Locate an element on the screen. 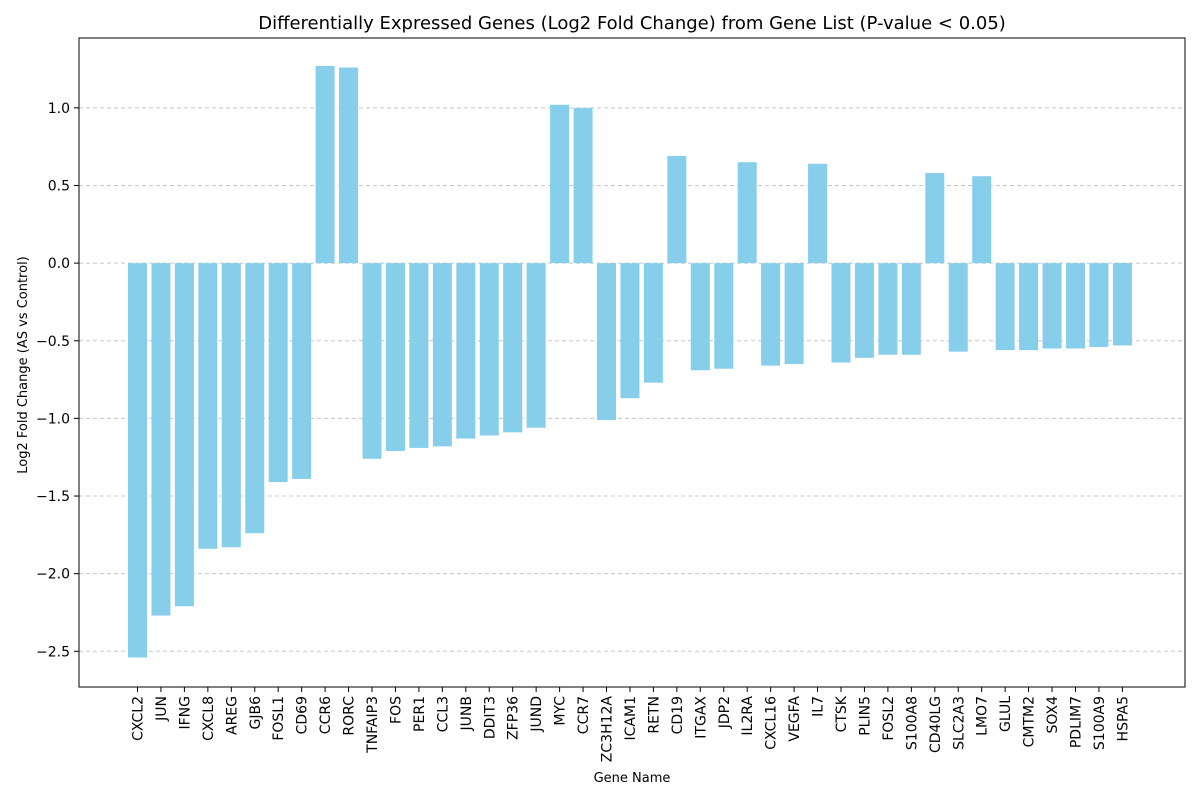  x-tick-label: JUNB is located at coordinates (467, 713).